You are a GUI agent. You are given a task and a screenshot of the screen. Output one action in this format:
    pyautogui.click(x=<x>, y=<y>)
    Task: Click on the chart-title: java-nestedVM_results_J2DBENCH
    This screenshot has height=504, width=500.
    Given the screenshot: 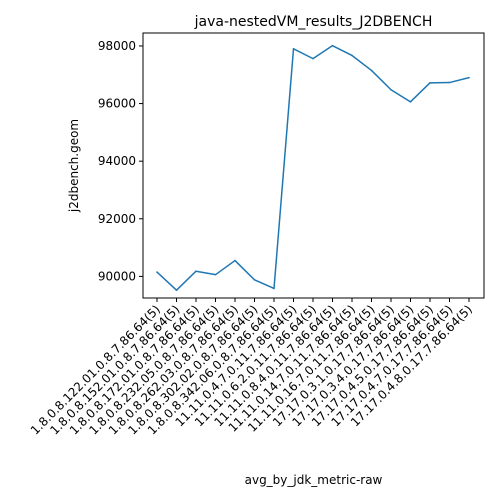 What is the action you would take?
    pyautogui.click(x=313, y=22)
    